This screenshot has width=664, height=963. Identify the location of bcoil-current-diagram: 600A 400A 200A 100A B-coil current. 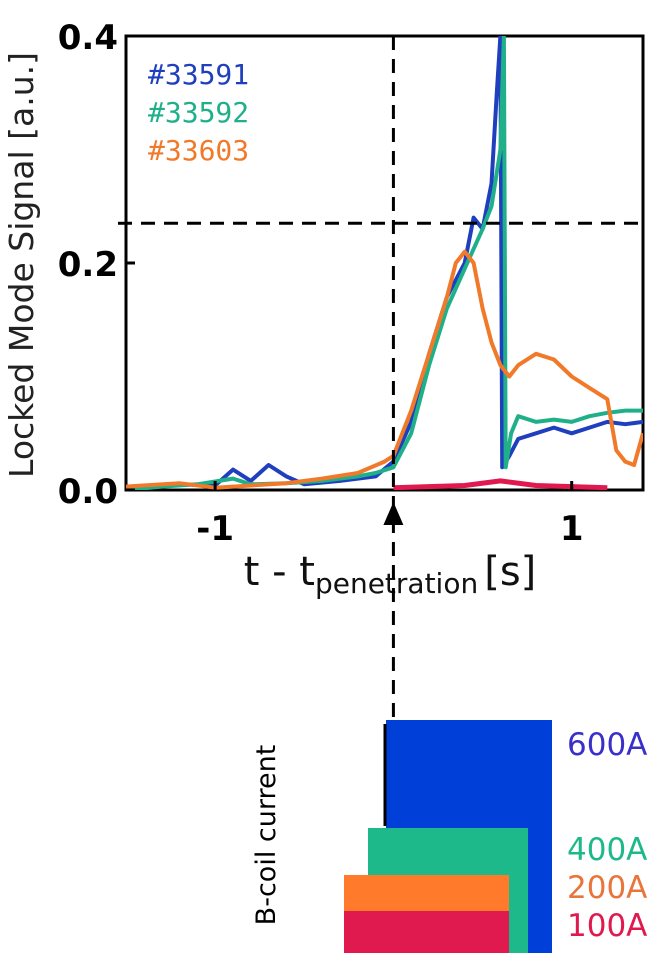
(449, 836).